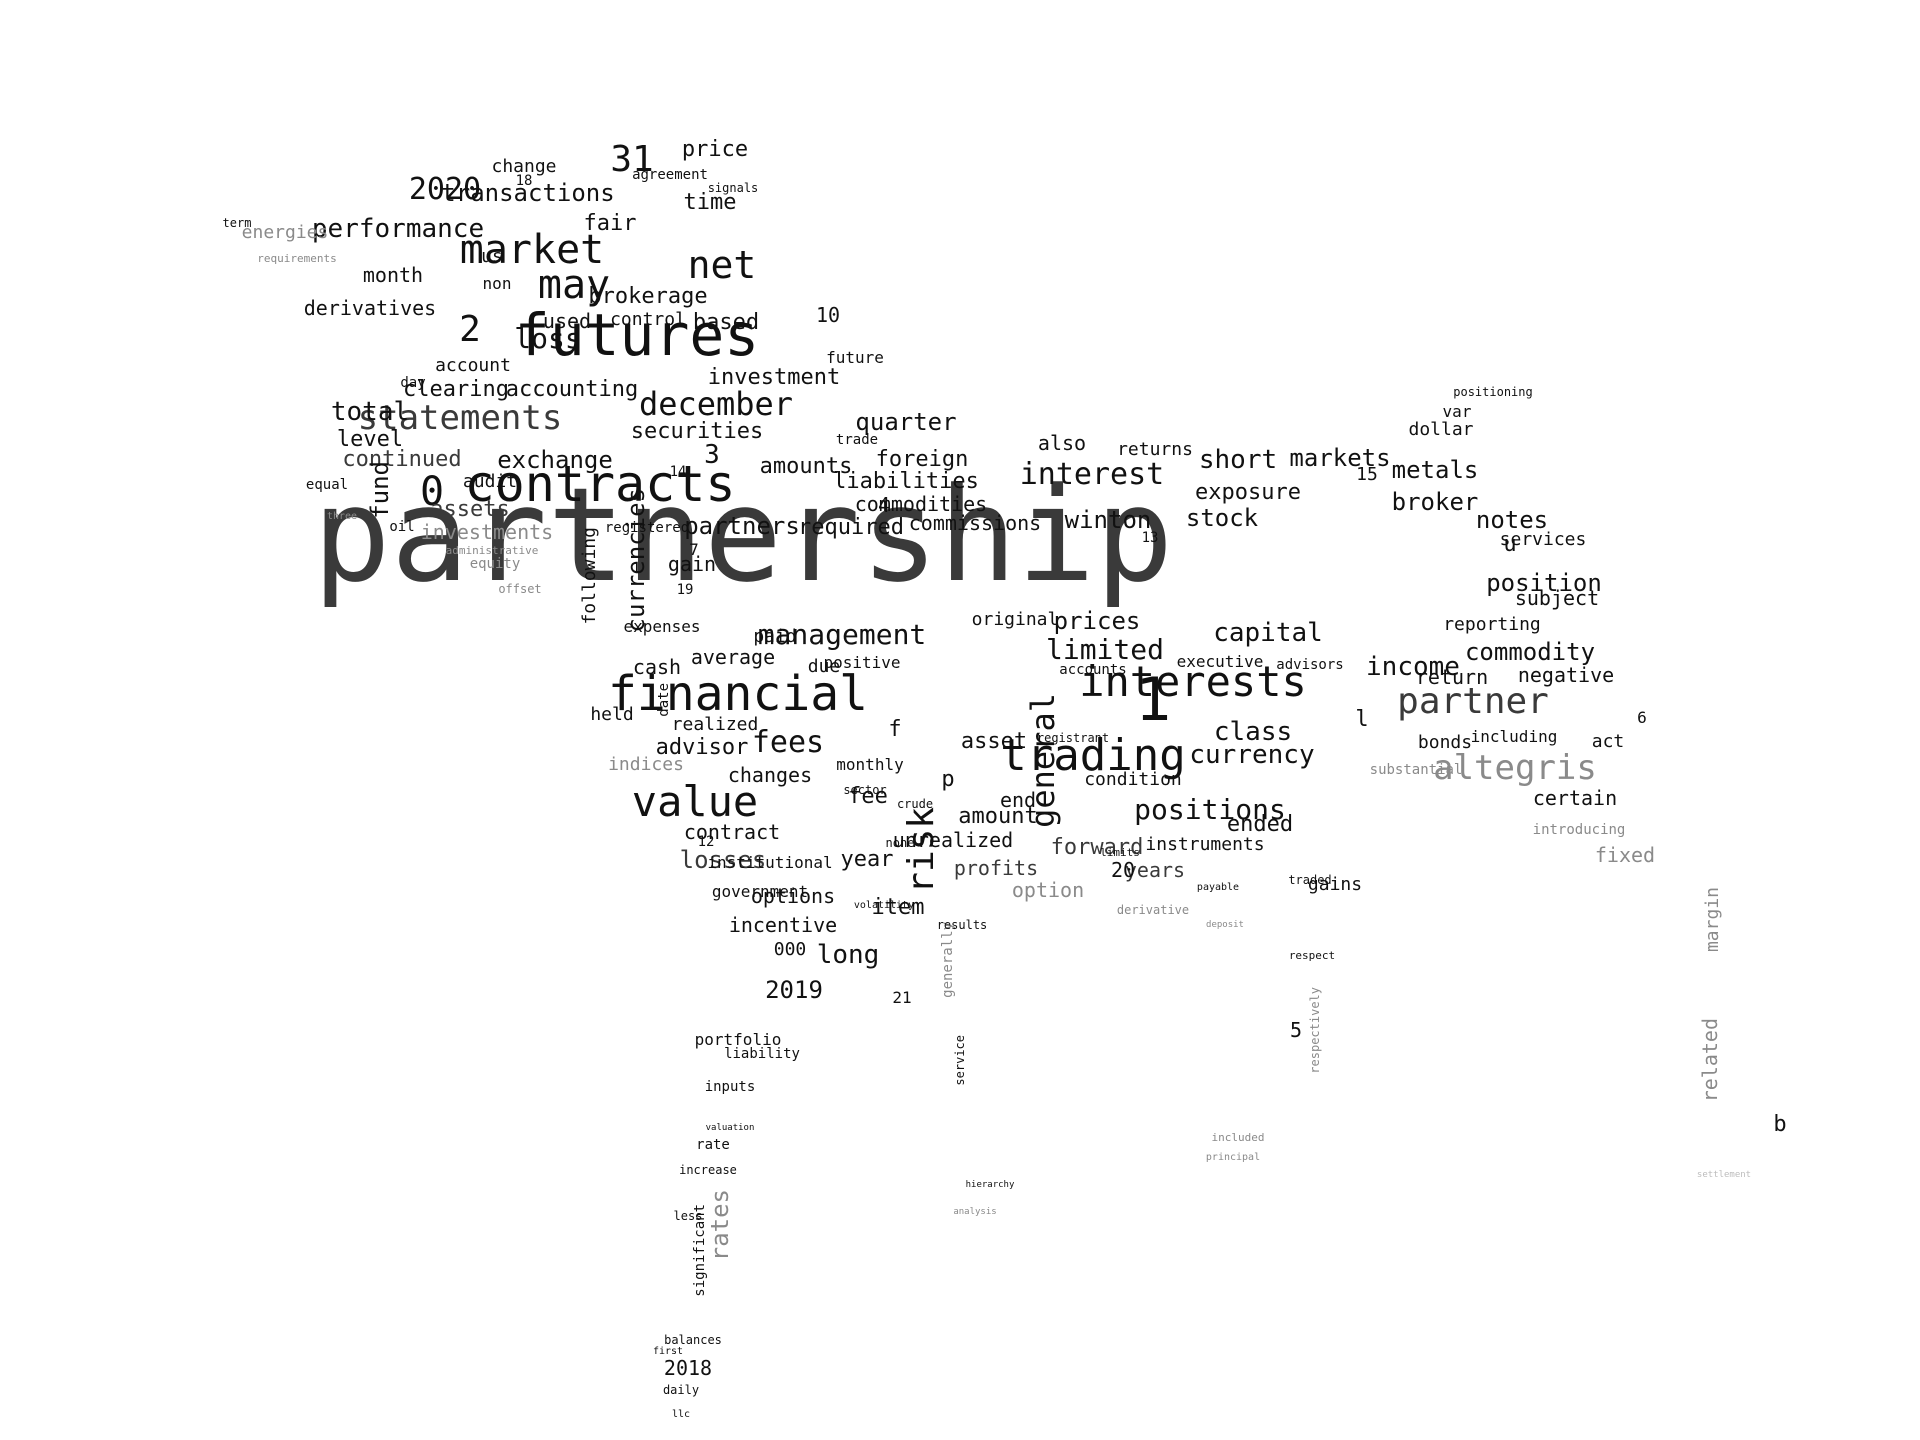  I want to click on cloud-word: sector, so click(865, 790).